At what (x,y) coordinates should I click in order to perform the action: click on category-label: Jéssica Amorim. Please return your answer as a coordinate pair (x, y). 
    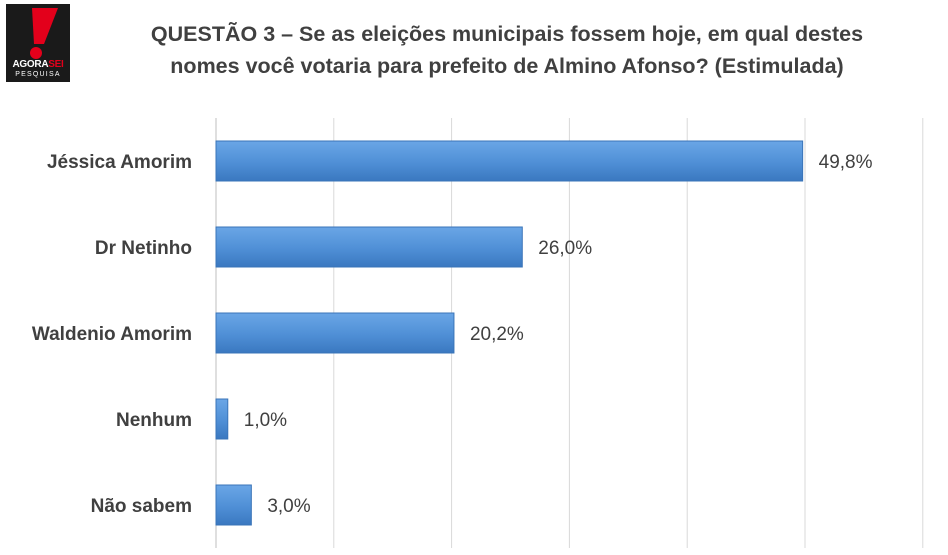
    Looking at the image, I should click on (119, 162).